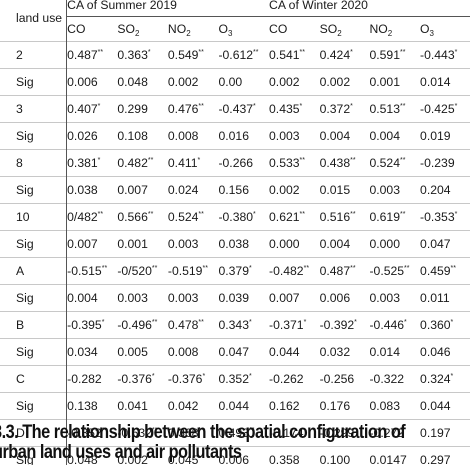 This screenshot has width=474, height=465. Describe the element at coordinates (369, 8) in the screenshot. I see `winter-group-header: CA of Winter 2020` at that location.